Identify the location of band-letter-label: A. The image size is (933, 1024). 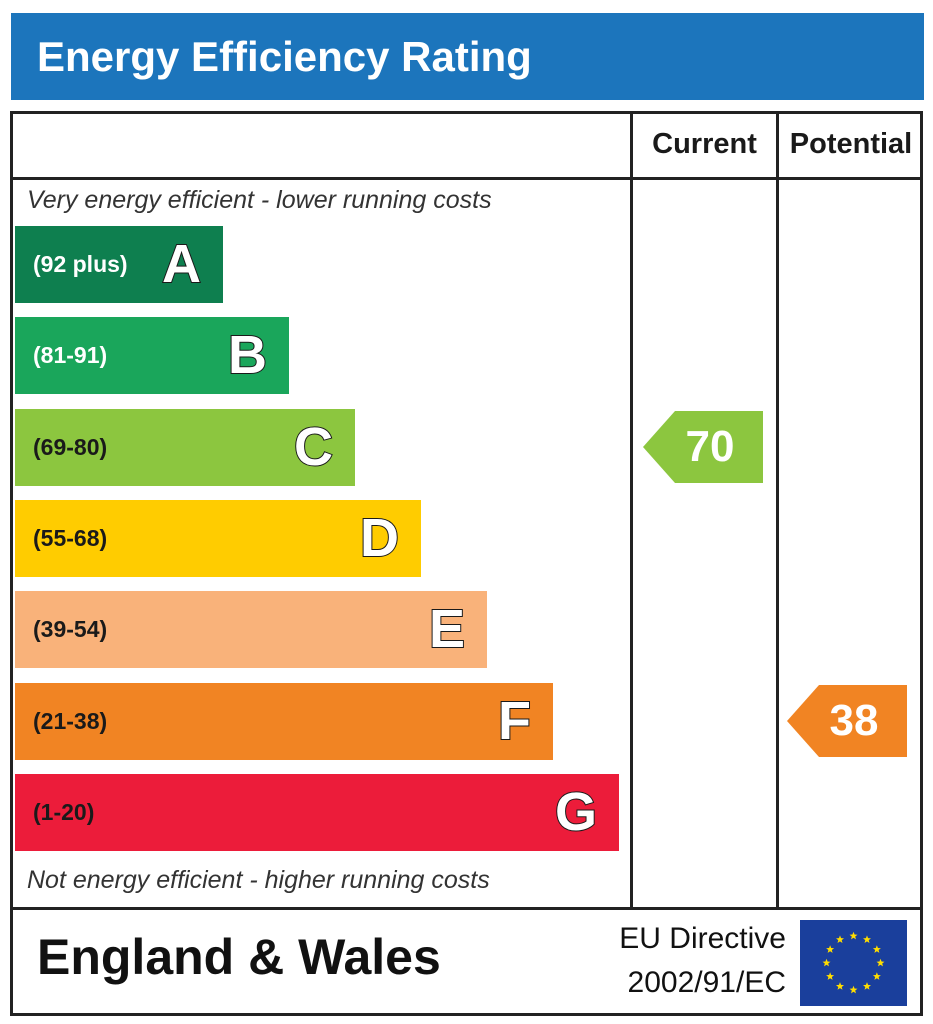
(181, 264).